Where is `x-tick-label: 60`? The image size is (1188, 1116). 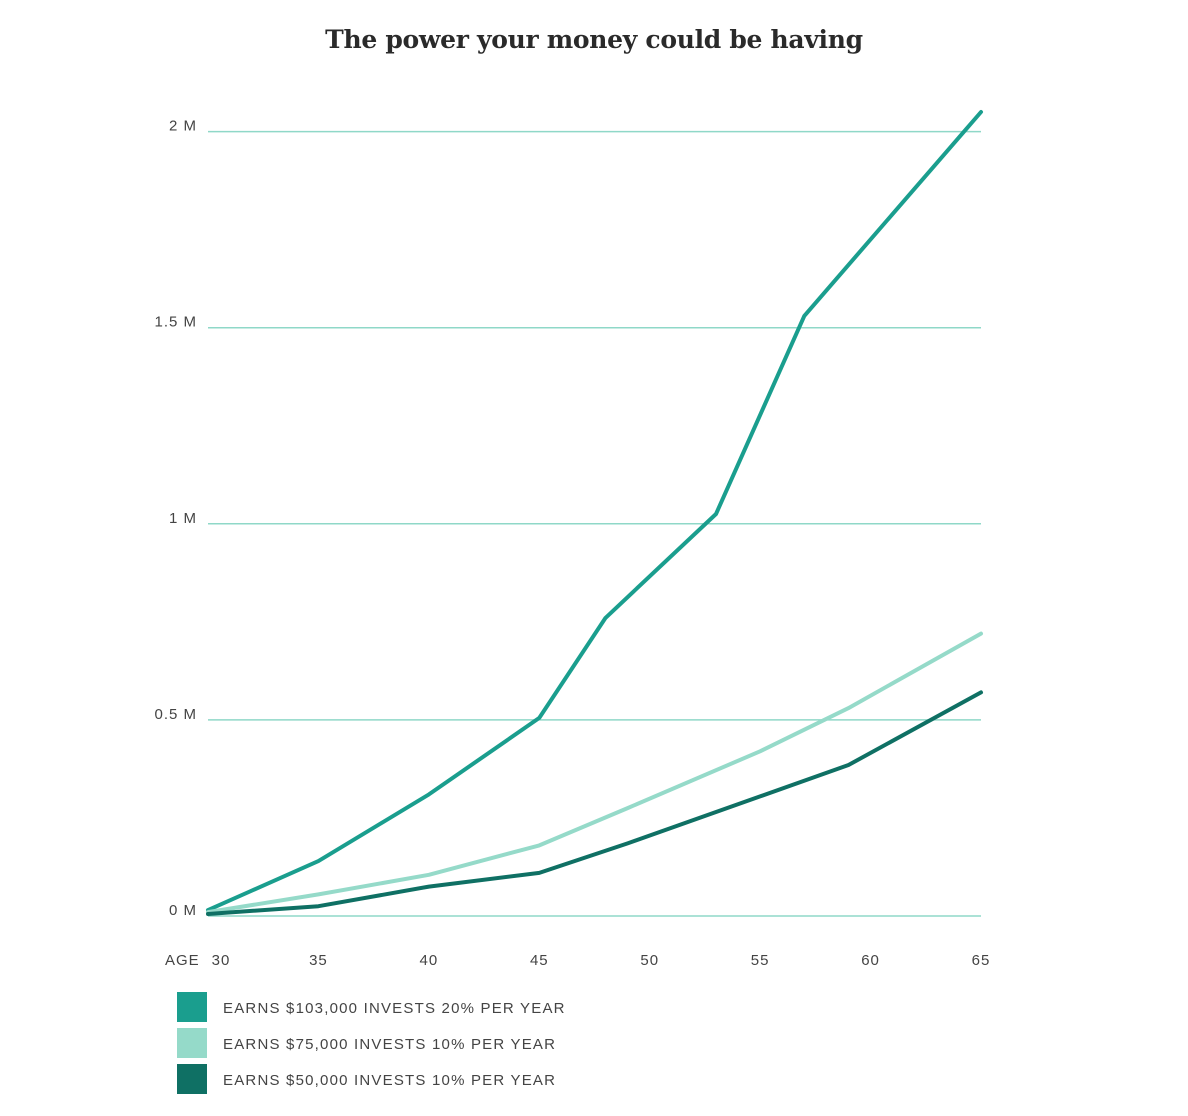
x-tick-label: 60 is located at coordinates (870, 960).